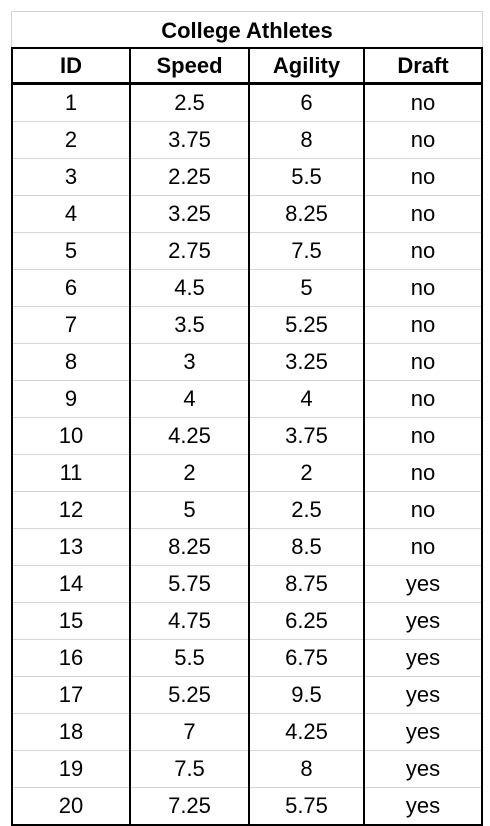 This screenshot has width=490, height=826. Describe the element at coordinates (189, 288) in the screenshot. I see `cell-speed: 4.5` at that location.